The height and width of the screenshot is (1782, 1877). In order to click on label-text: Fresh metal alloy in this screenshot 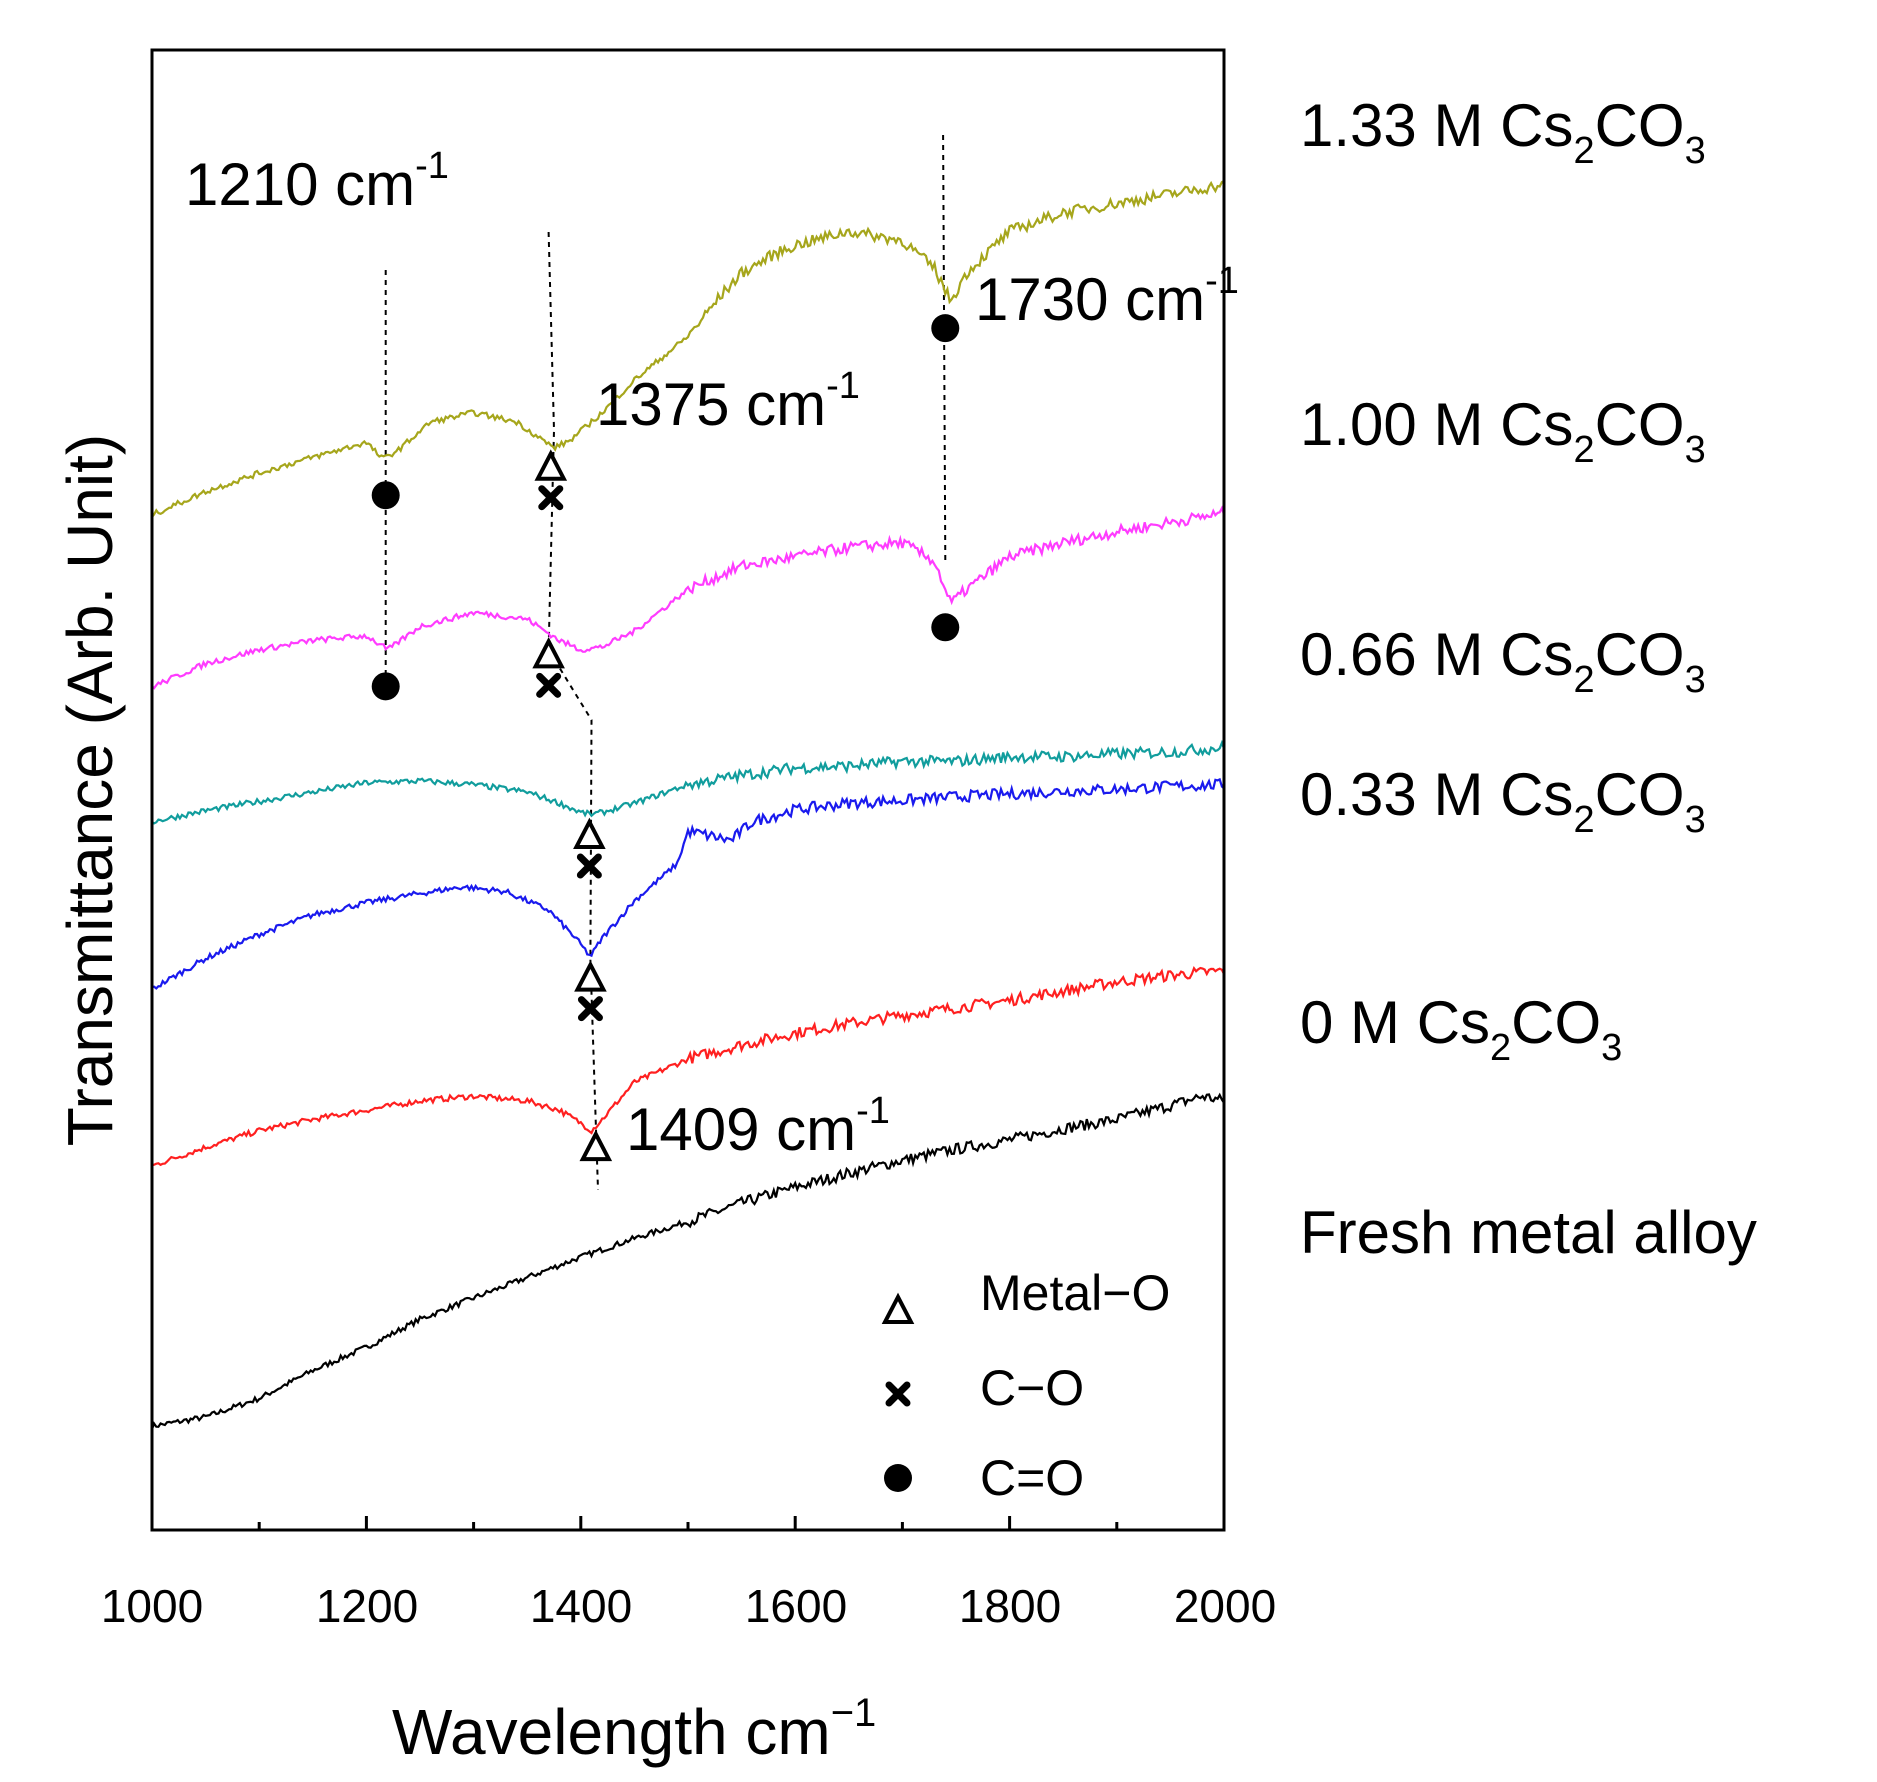, I will do `click(1528, 1232)`.